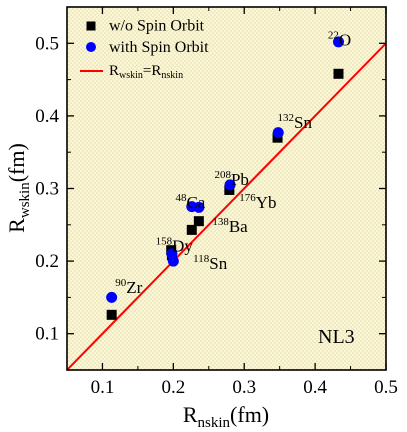  I want to click on x-label-unit: (fm), so click(249, 414).